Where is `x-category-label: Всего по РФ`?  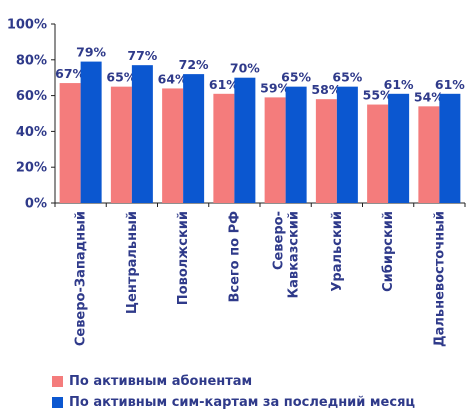 x-category-label: Всего по РФ is located at coordinates (234, 257).